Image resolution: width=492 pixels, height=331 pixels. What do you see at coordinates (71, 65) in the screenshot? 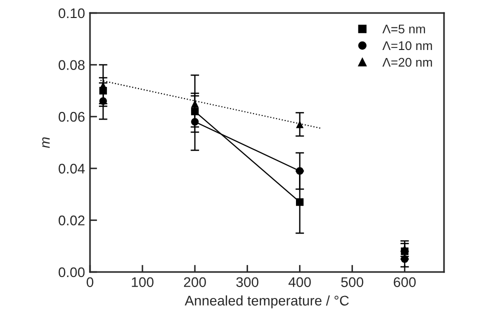
I see `y-tick-label: 0.08` at bounding box center [71, 65].